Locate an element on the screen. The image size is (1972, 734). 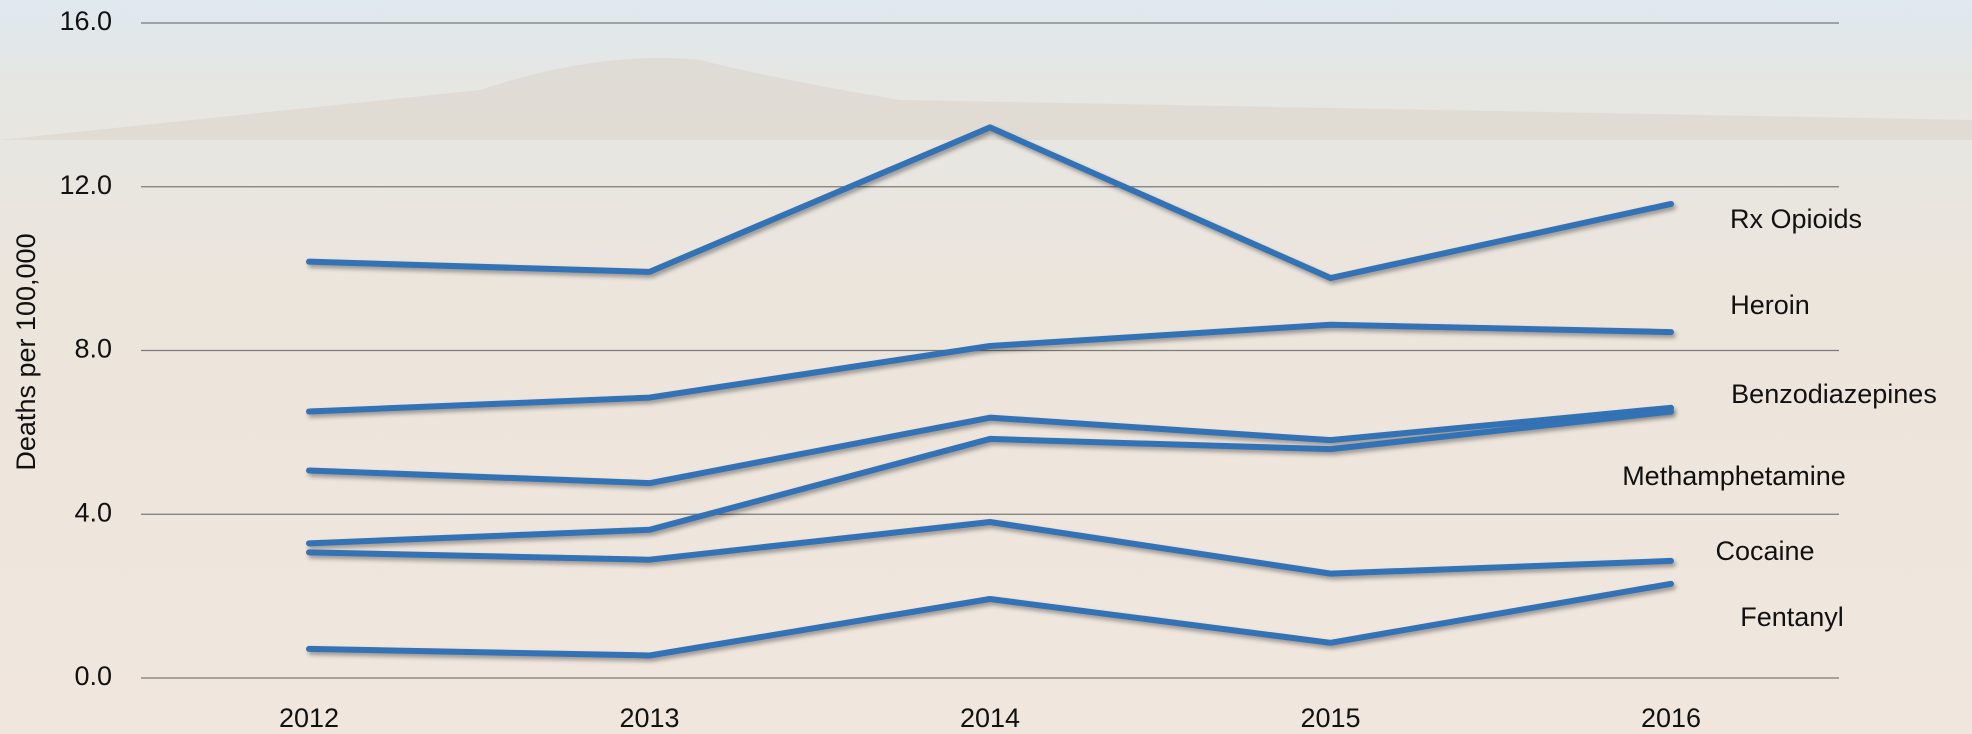
x-tick-label: 2015 is located at coordinates (1330, 718).